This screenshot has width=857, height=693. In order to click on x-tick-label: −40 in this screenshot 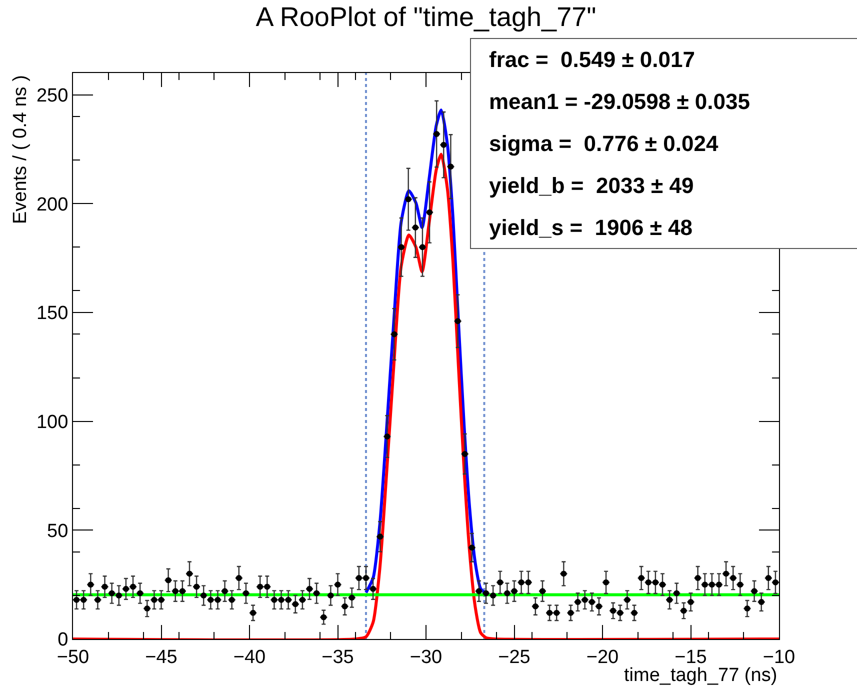, I will do `click(249, 657)`.